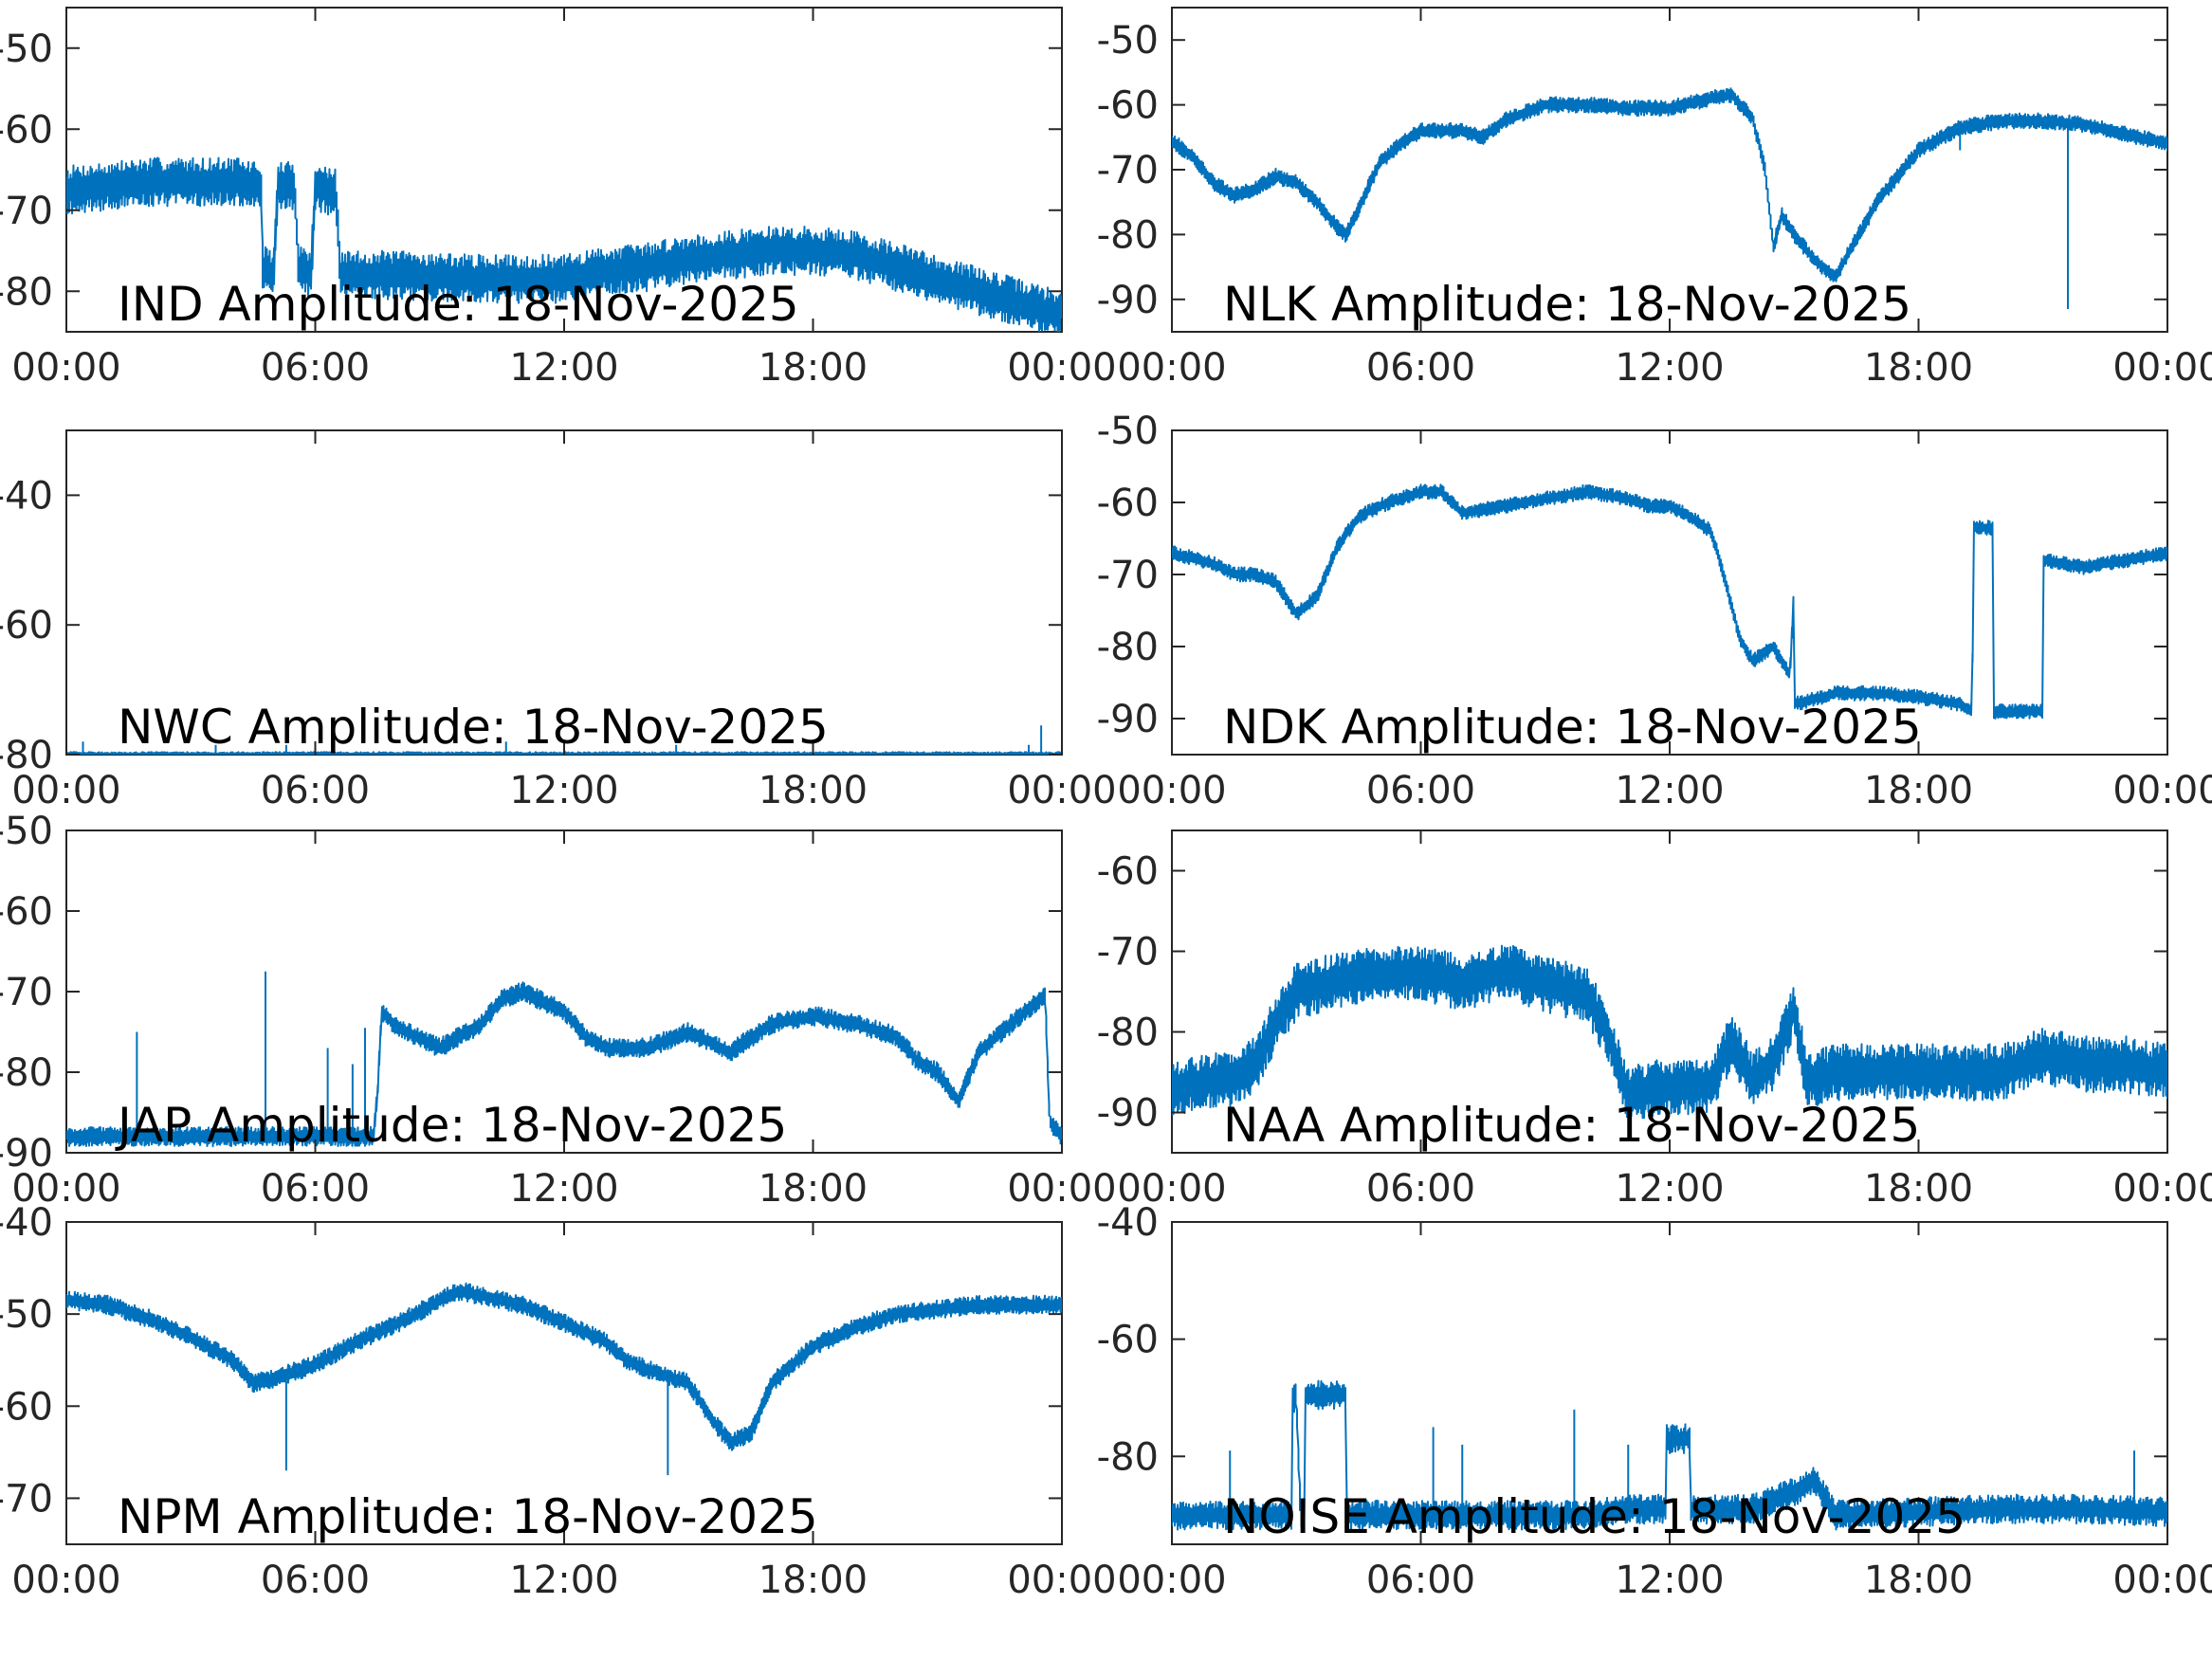  What do you see at coordinates (468, 1516) in the screenshot?
I see `panel-title: NPM Amplitude: 18-Nov-2025` at bounding box center [468, 1516].